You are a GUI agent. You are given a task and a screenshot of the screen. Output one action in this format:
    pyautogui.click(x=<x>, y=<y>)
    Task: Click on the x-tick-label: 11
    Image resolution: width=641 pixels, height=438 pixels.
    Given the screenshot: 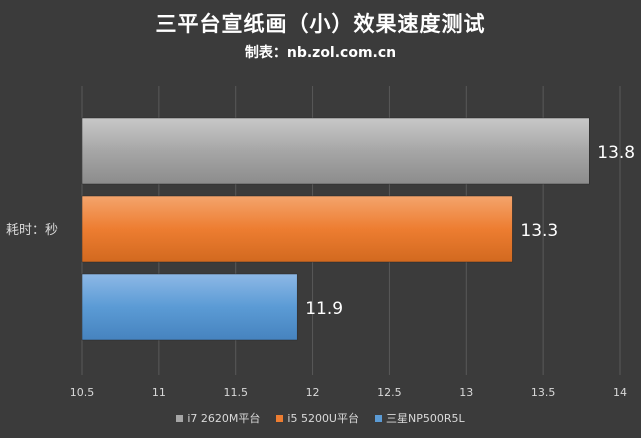 What is the action you would take?
    pyautogui.click(x=159, y=392)
    